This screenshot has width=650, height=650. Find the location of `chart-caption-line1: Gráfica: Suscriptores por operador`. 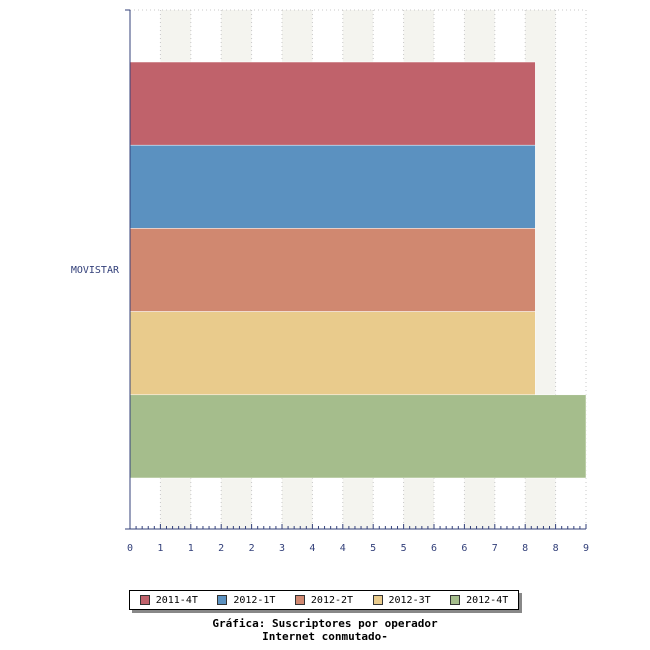

chart-caption-line1: Gráfica: Suscriptores por operador is located at coordinates (325, 623).